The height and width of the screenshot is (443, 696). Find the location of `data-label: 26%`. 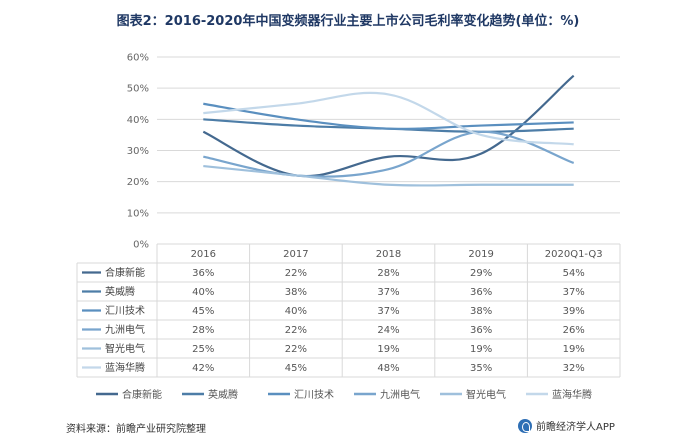

data-label: 26% is located at coordinates (574, 330).